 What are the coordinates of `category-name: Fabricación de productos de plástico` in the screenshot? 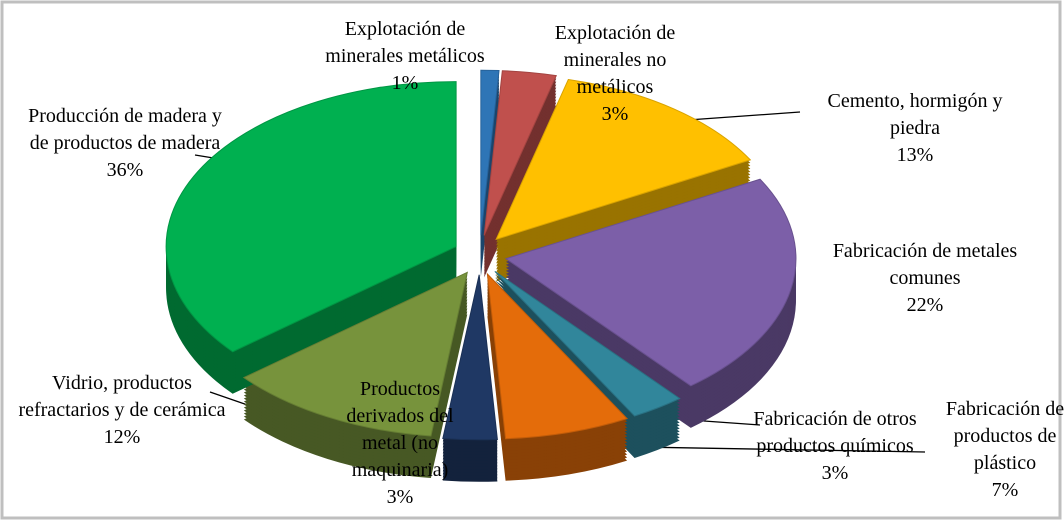 It's located at (1004, 436).